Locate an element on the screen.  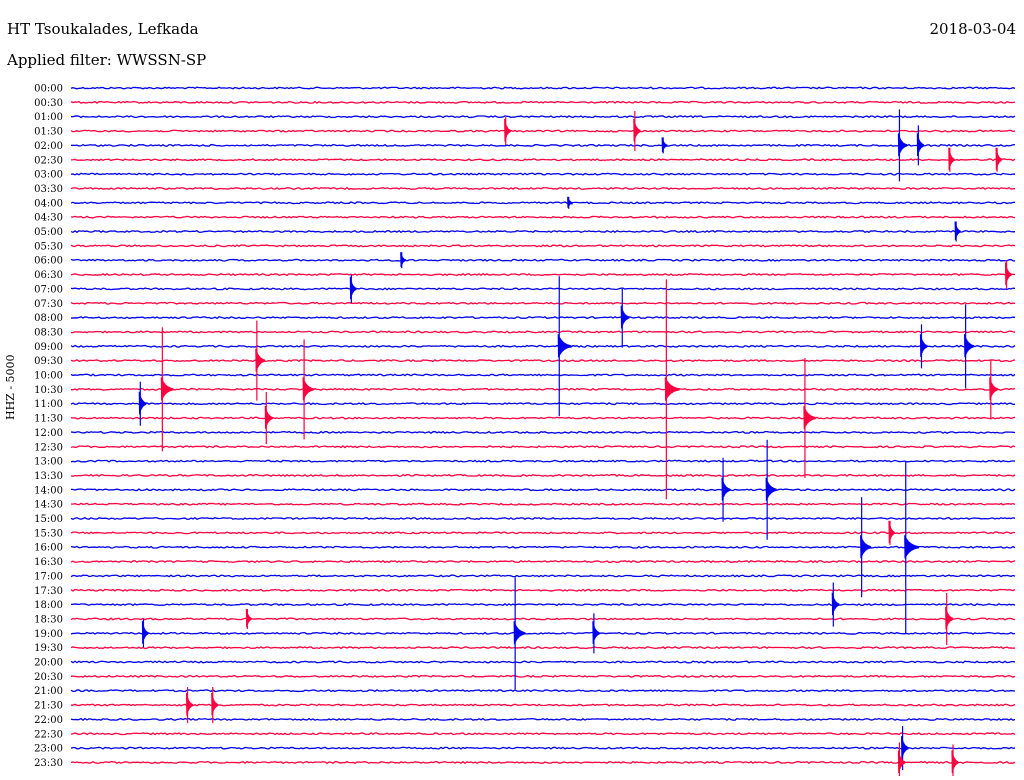
tick-label: 09:00 is located at coordinates (48, 347).